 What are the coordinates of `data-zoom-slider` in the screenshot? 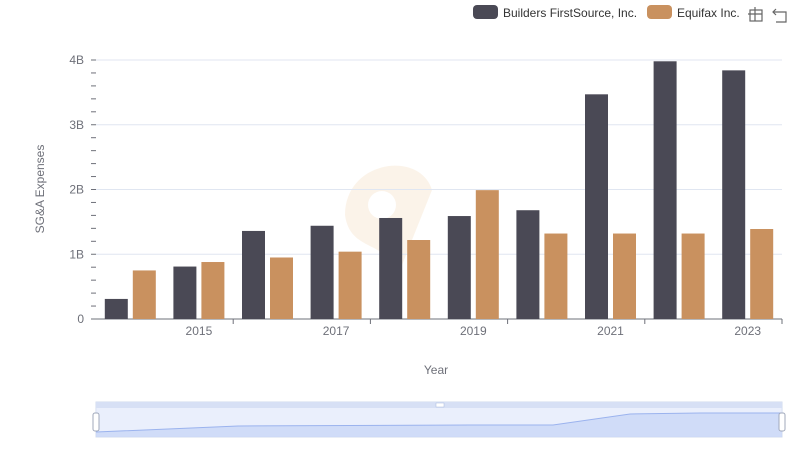 It's located at (439, 419).